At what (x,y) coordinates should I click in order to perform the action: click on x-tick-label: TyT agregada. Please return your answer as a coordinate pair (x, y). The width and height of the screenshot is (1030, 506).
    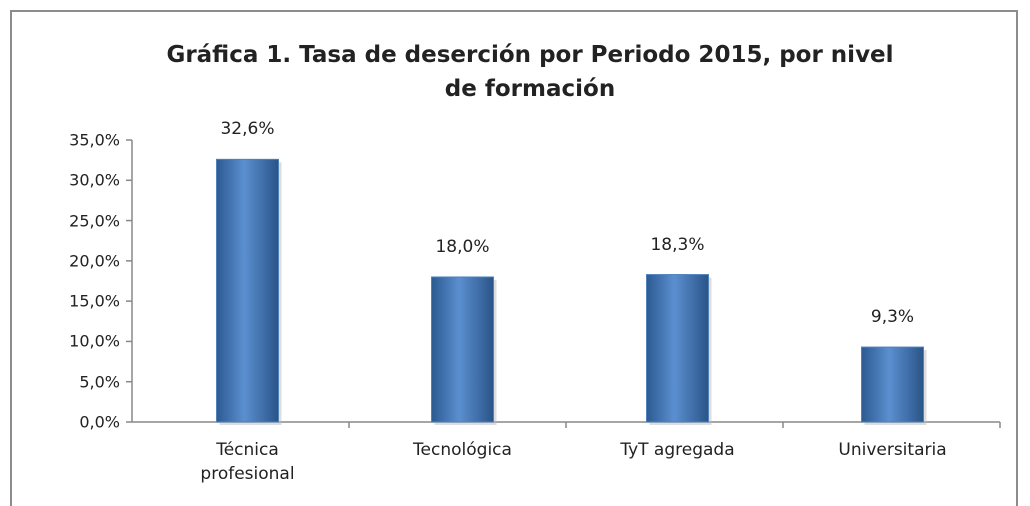
    Looking at the image, I should click on (677, 450).